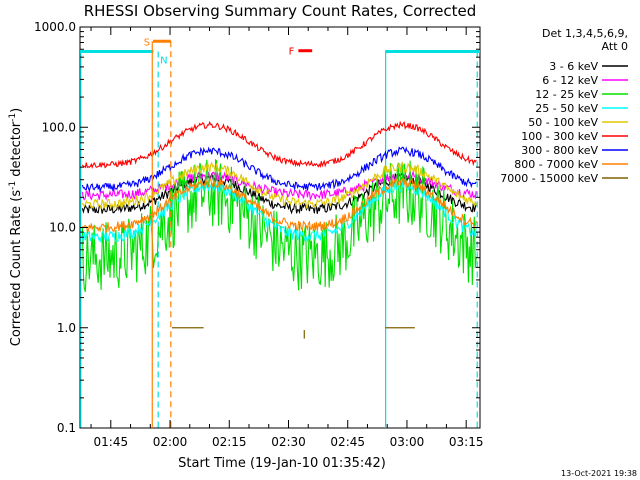  I want to click on y-tick-label: 10.0, so click(62, 228).